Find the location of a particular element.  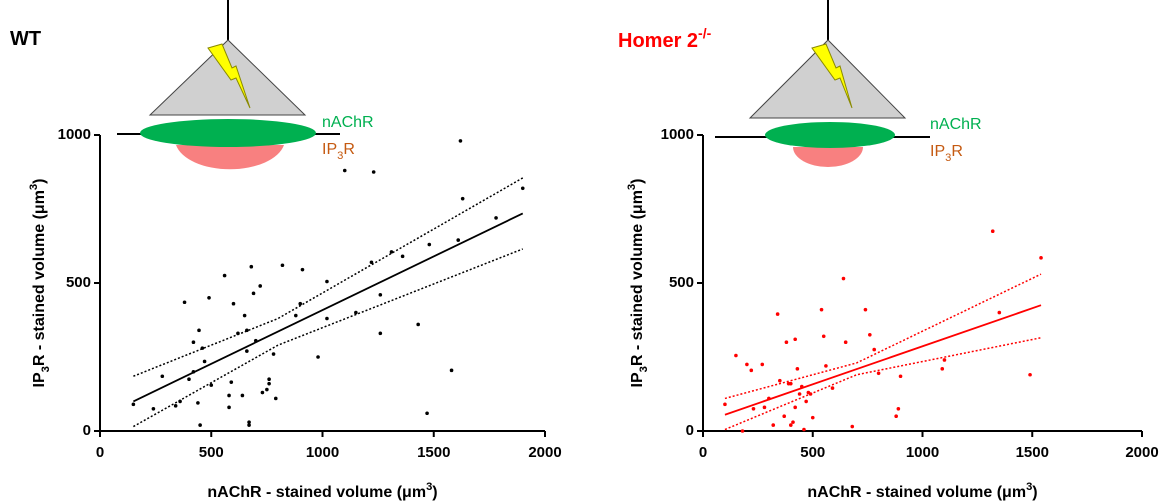

chart-title: Homer 2-/- is located at coordinates (665, 39).